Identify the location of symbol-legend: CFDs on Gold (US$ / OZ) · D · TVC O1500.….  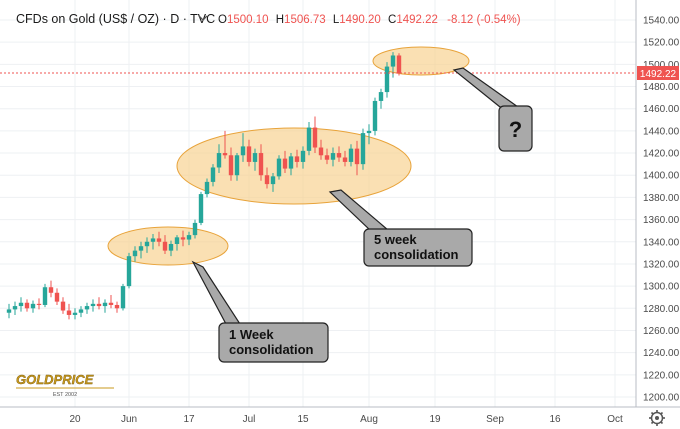
(268, 19).